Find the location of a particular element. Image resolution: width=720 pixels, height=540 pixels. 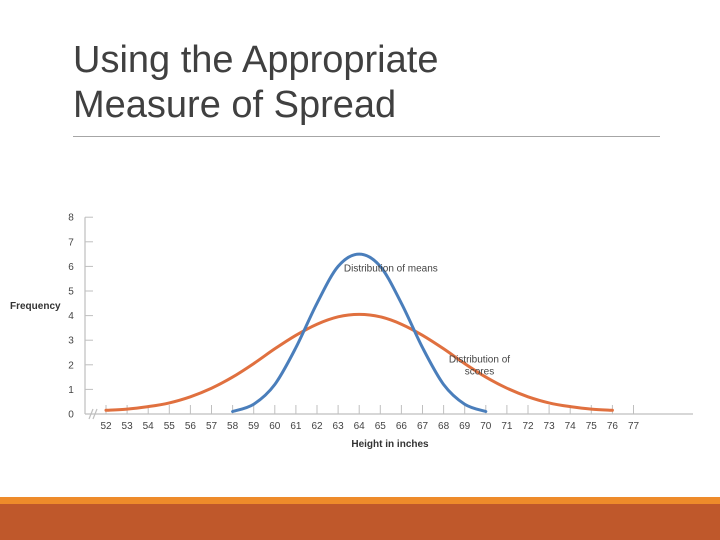

slide-title-line-2: Measure of Spread is located at coordinates (235, 105).